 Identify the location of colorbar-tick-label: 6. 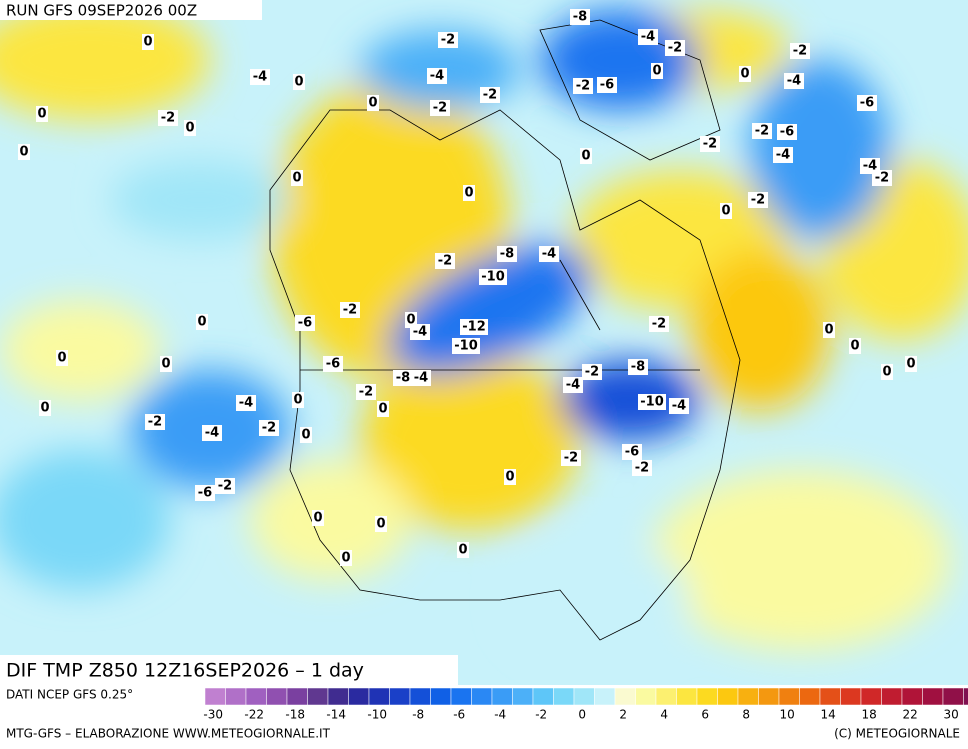
(705, 715).